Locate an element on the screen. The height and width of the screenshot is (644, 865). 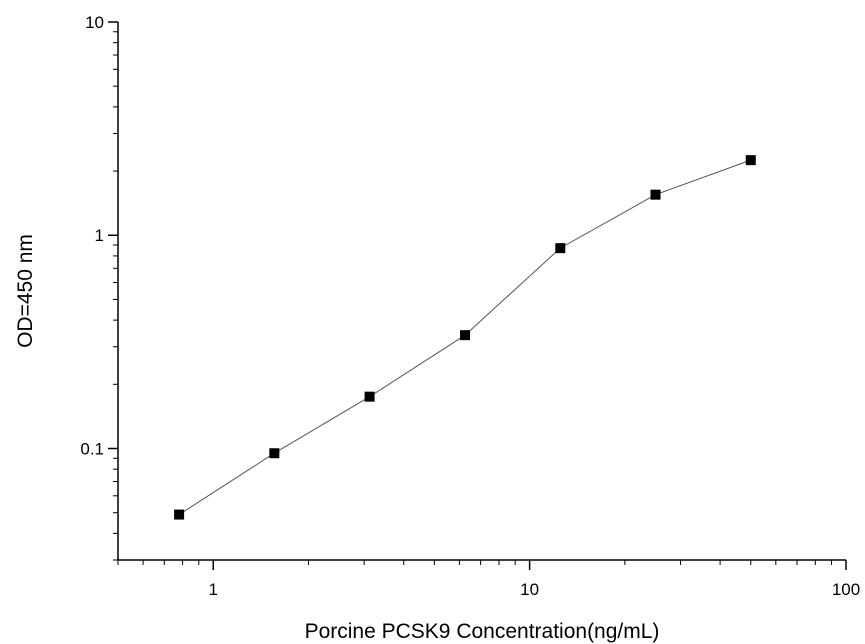
x-ticks: 1 10 100 is located at coordinates (488, 579).